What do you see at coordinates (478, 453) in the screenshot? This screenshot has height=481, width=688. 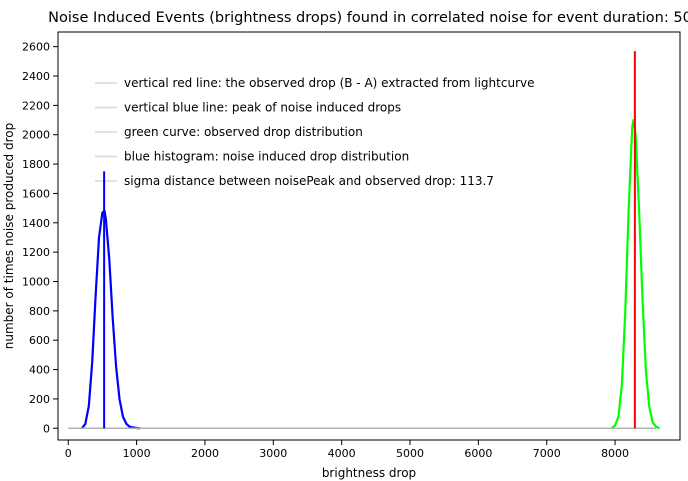 I see `x-tick-label: 6000` at bounding box center [478, 453].